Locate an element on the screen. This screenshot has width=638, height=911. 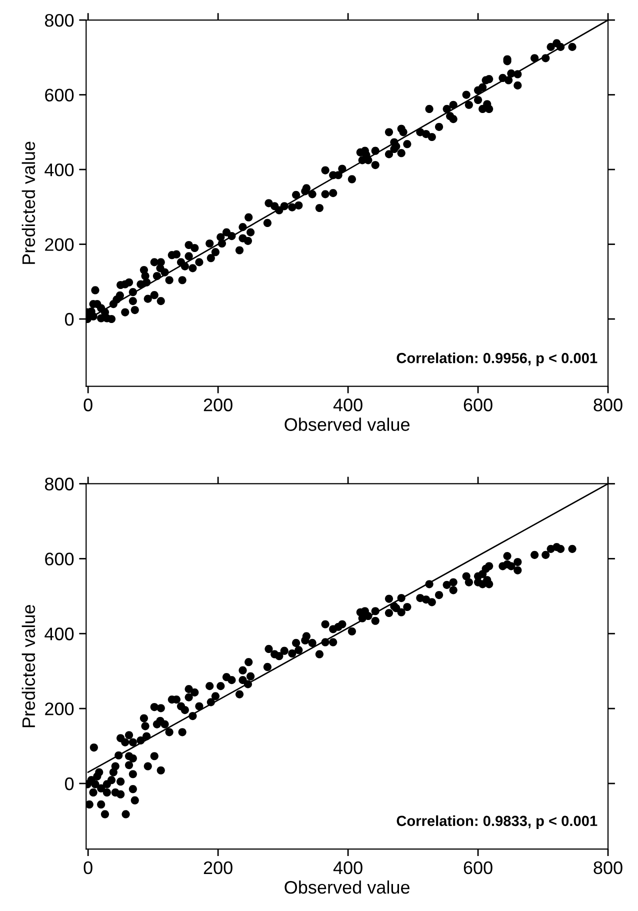
annotation: Correlation: 0.9956, p < 0.001 is located at coordinates (497, 359).